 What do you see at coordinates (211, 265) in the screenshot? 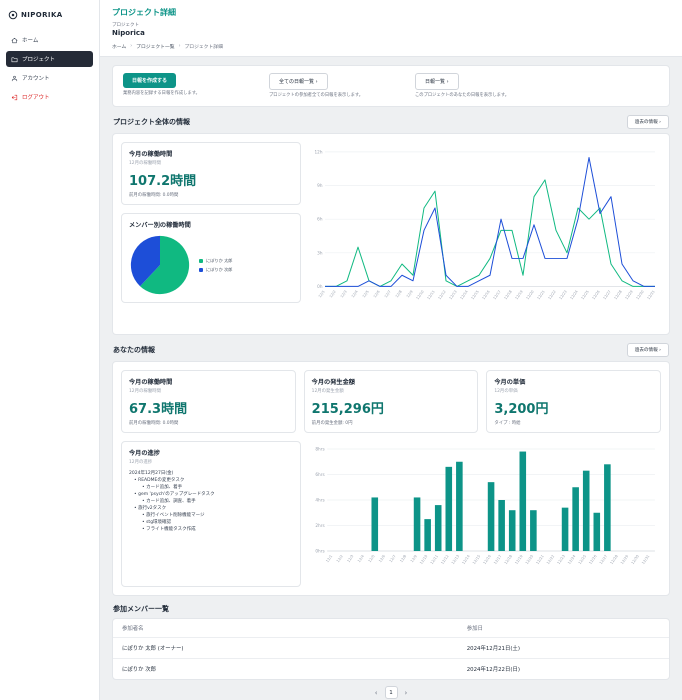
I see `member-hours-pie-row: にぽりか 太郎 にぽりか 次郎` at bounding box center [211, 265].